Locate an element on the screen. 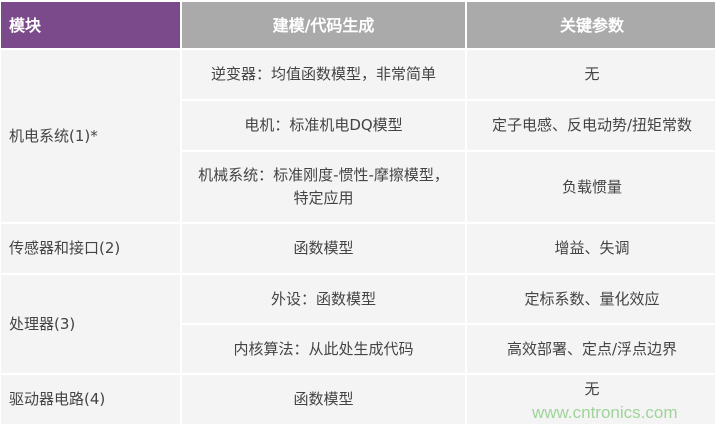  header-modeling: 建模/代码生成 is located at coordinates (323, 25).